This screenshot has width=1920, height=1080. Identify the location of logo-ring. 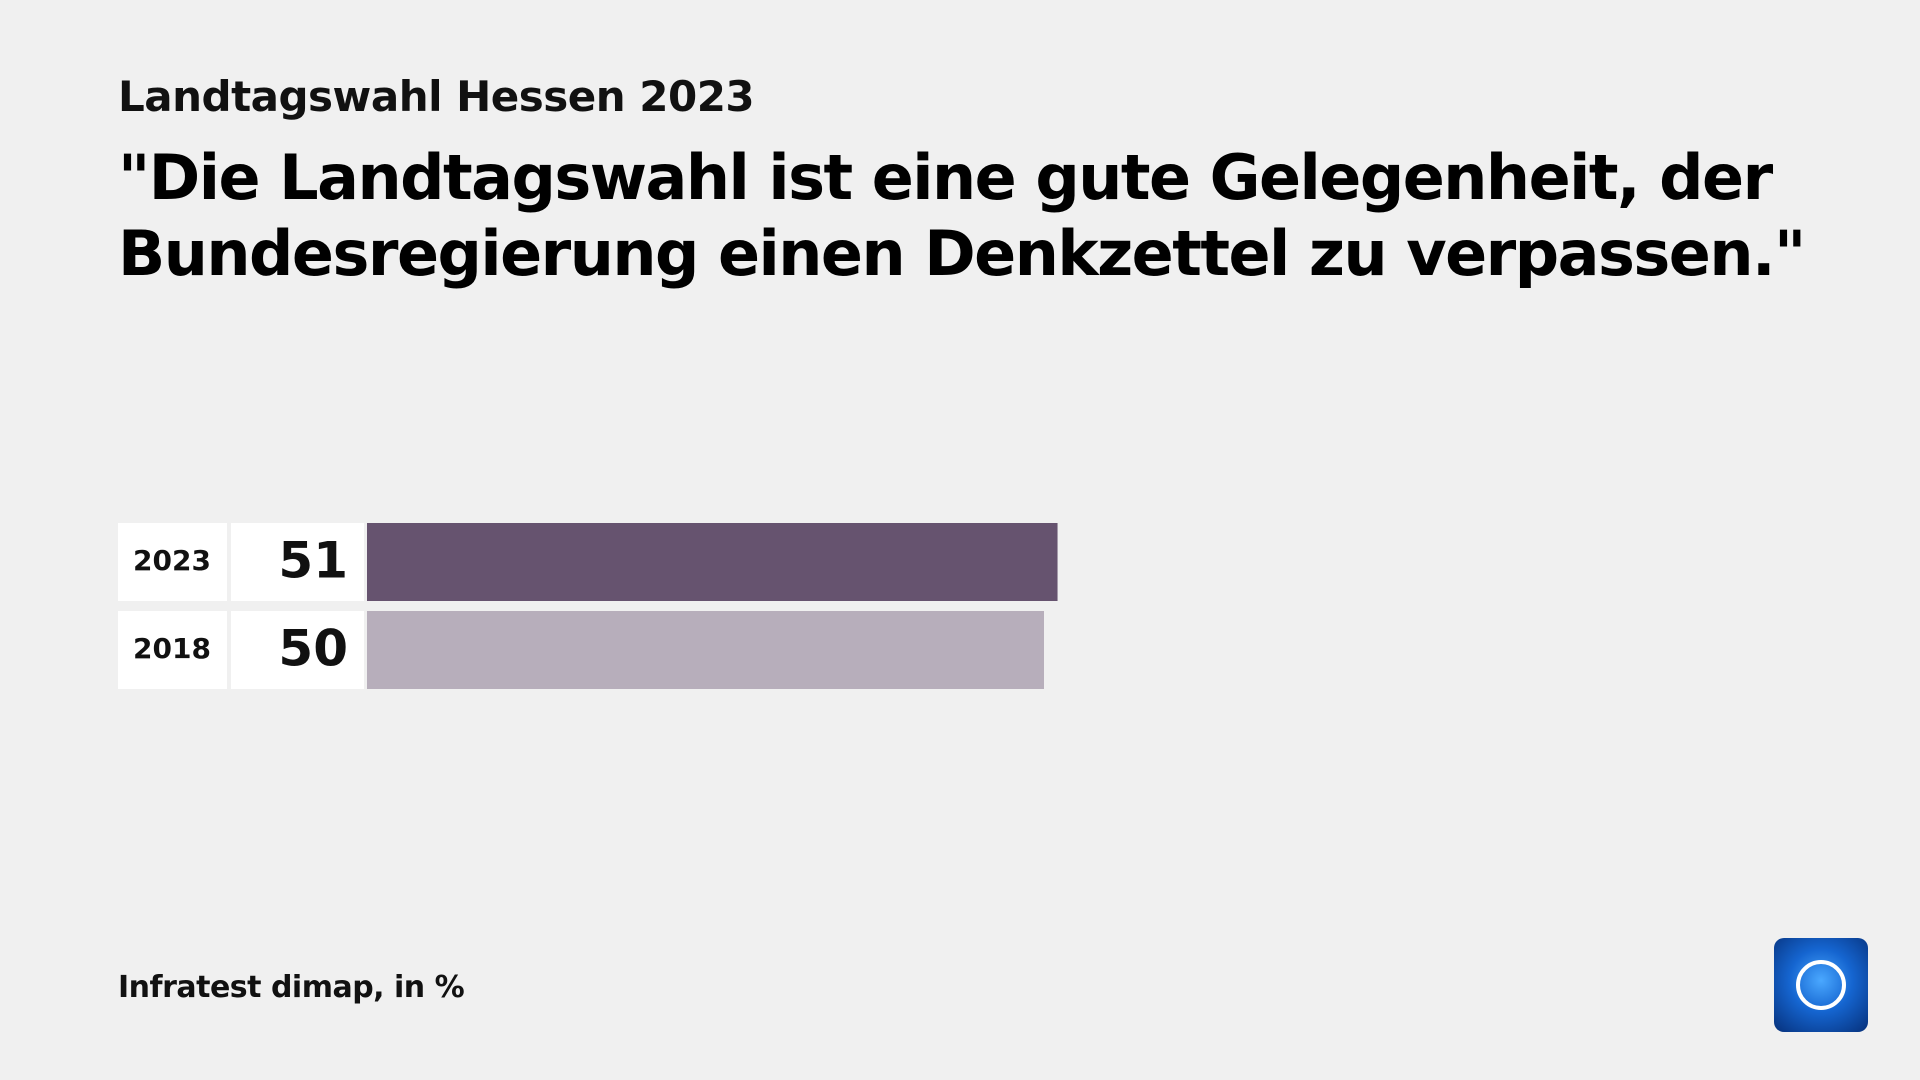
(1821, 985).